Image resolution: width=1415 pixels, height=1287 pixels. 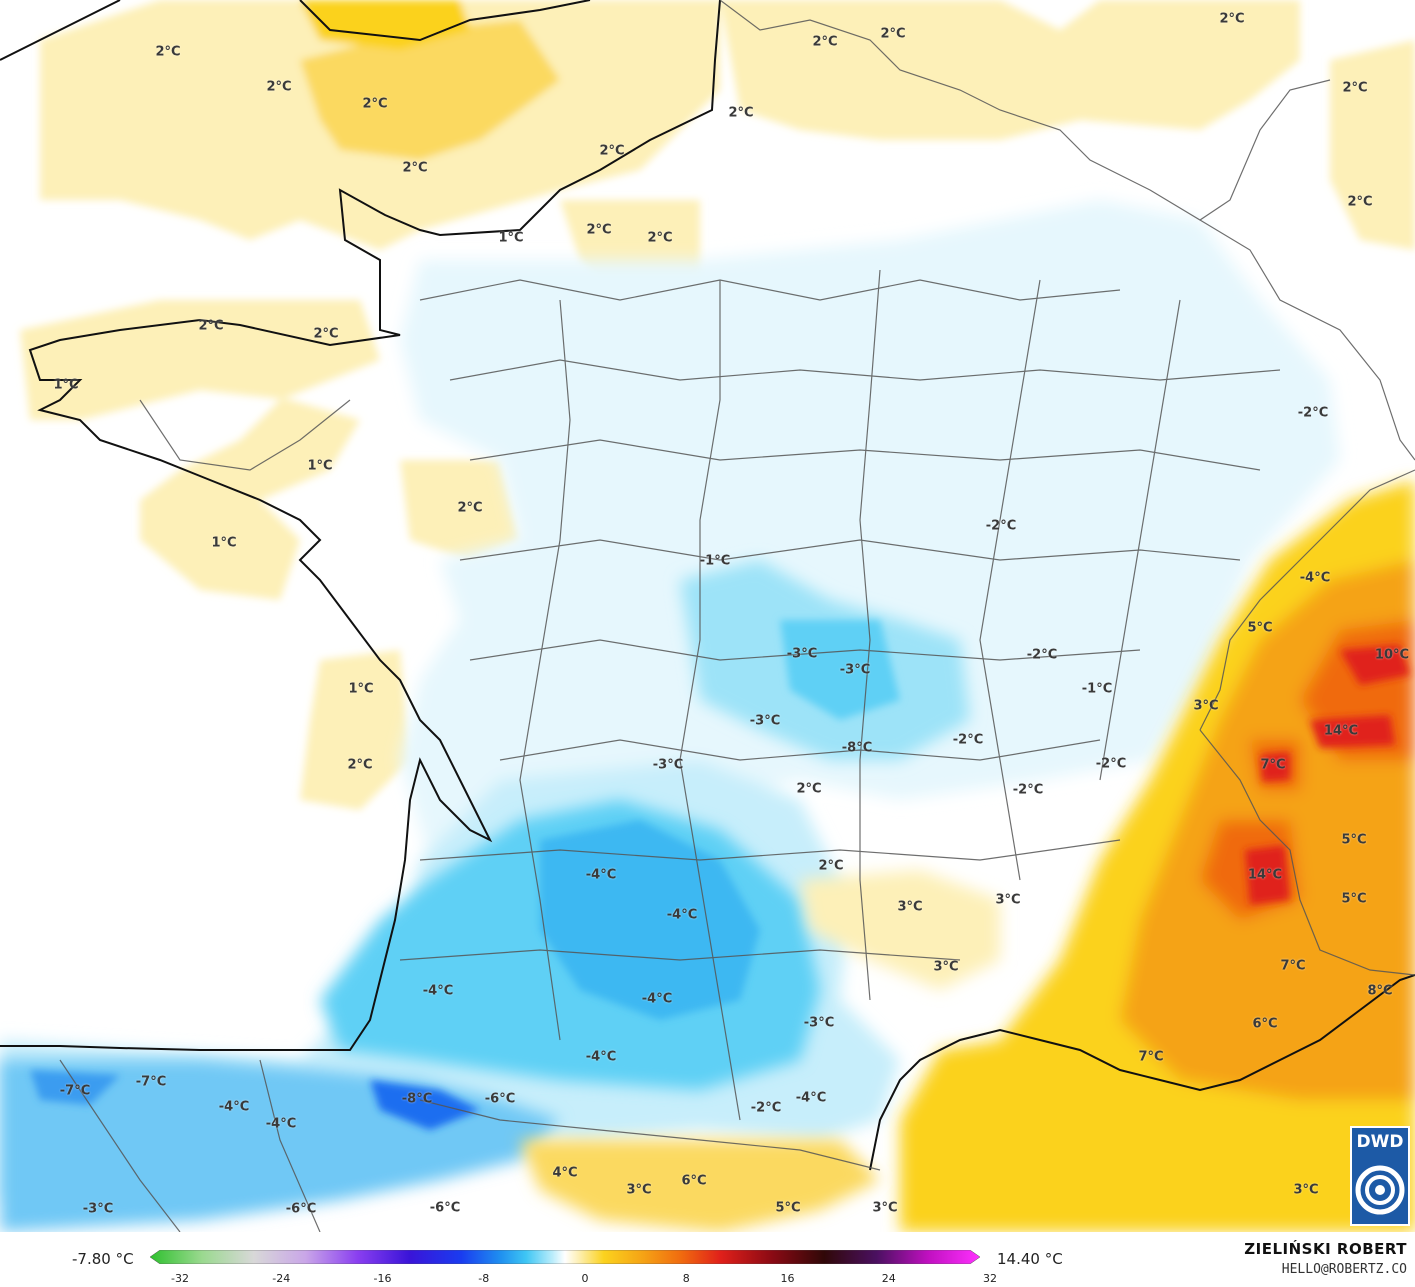 What do you see at coordinates (1325, 1249) in the screenshot?
I see `author-name: ZIELIŃSKI ROBERT` at bounding box center [1325, 1249].